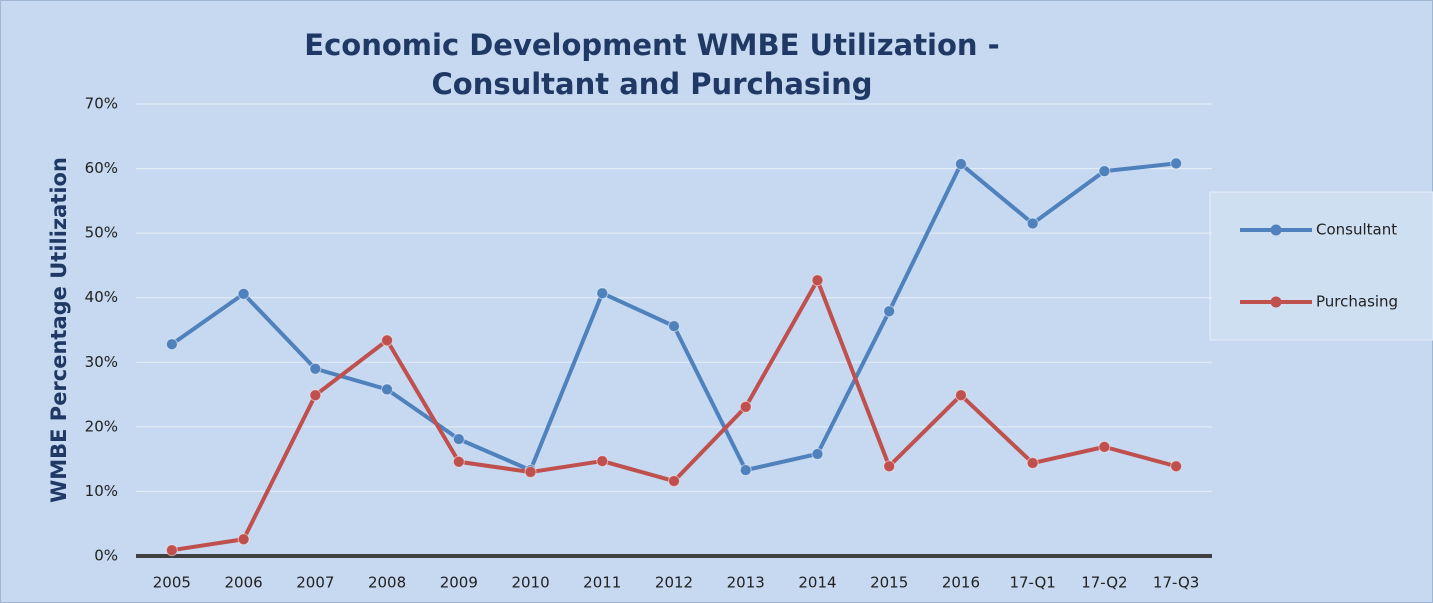 The width and height of the screenshot is (1433, 603). I want to click on x-tick-label: 2012, so click(674, 583).